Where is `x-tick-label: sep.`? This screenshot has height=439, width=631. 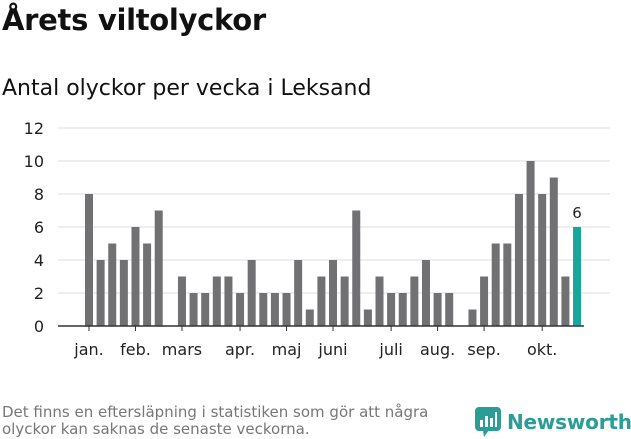 x-tick-label: sep. is located at coordinates (483, 349).